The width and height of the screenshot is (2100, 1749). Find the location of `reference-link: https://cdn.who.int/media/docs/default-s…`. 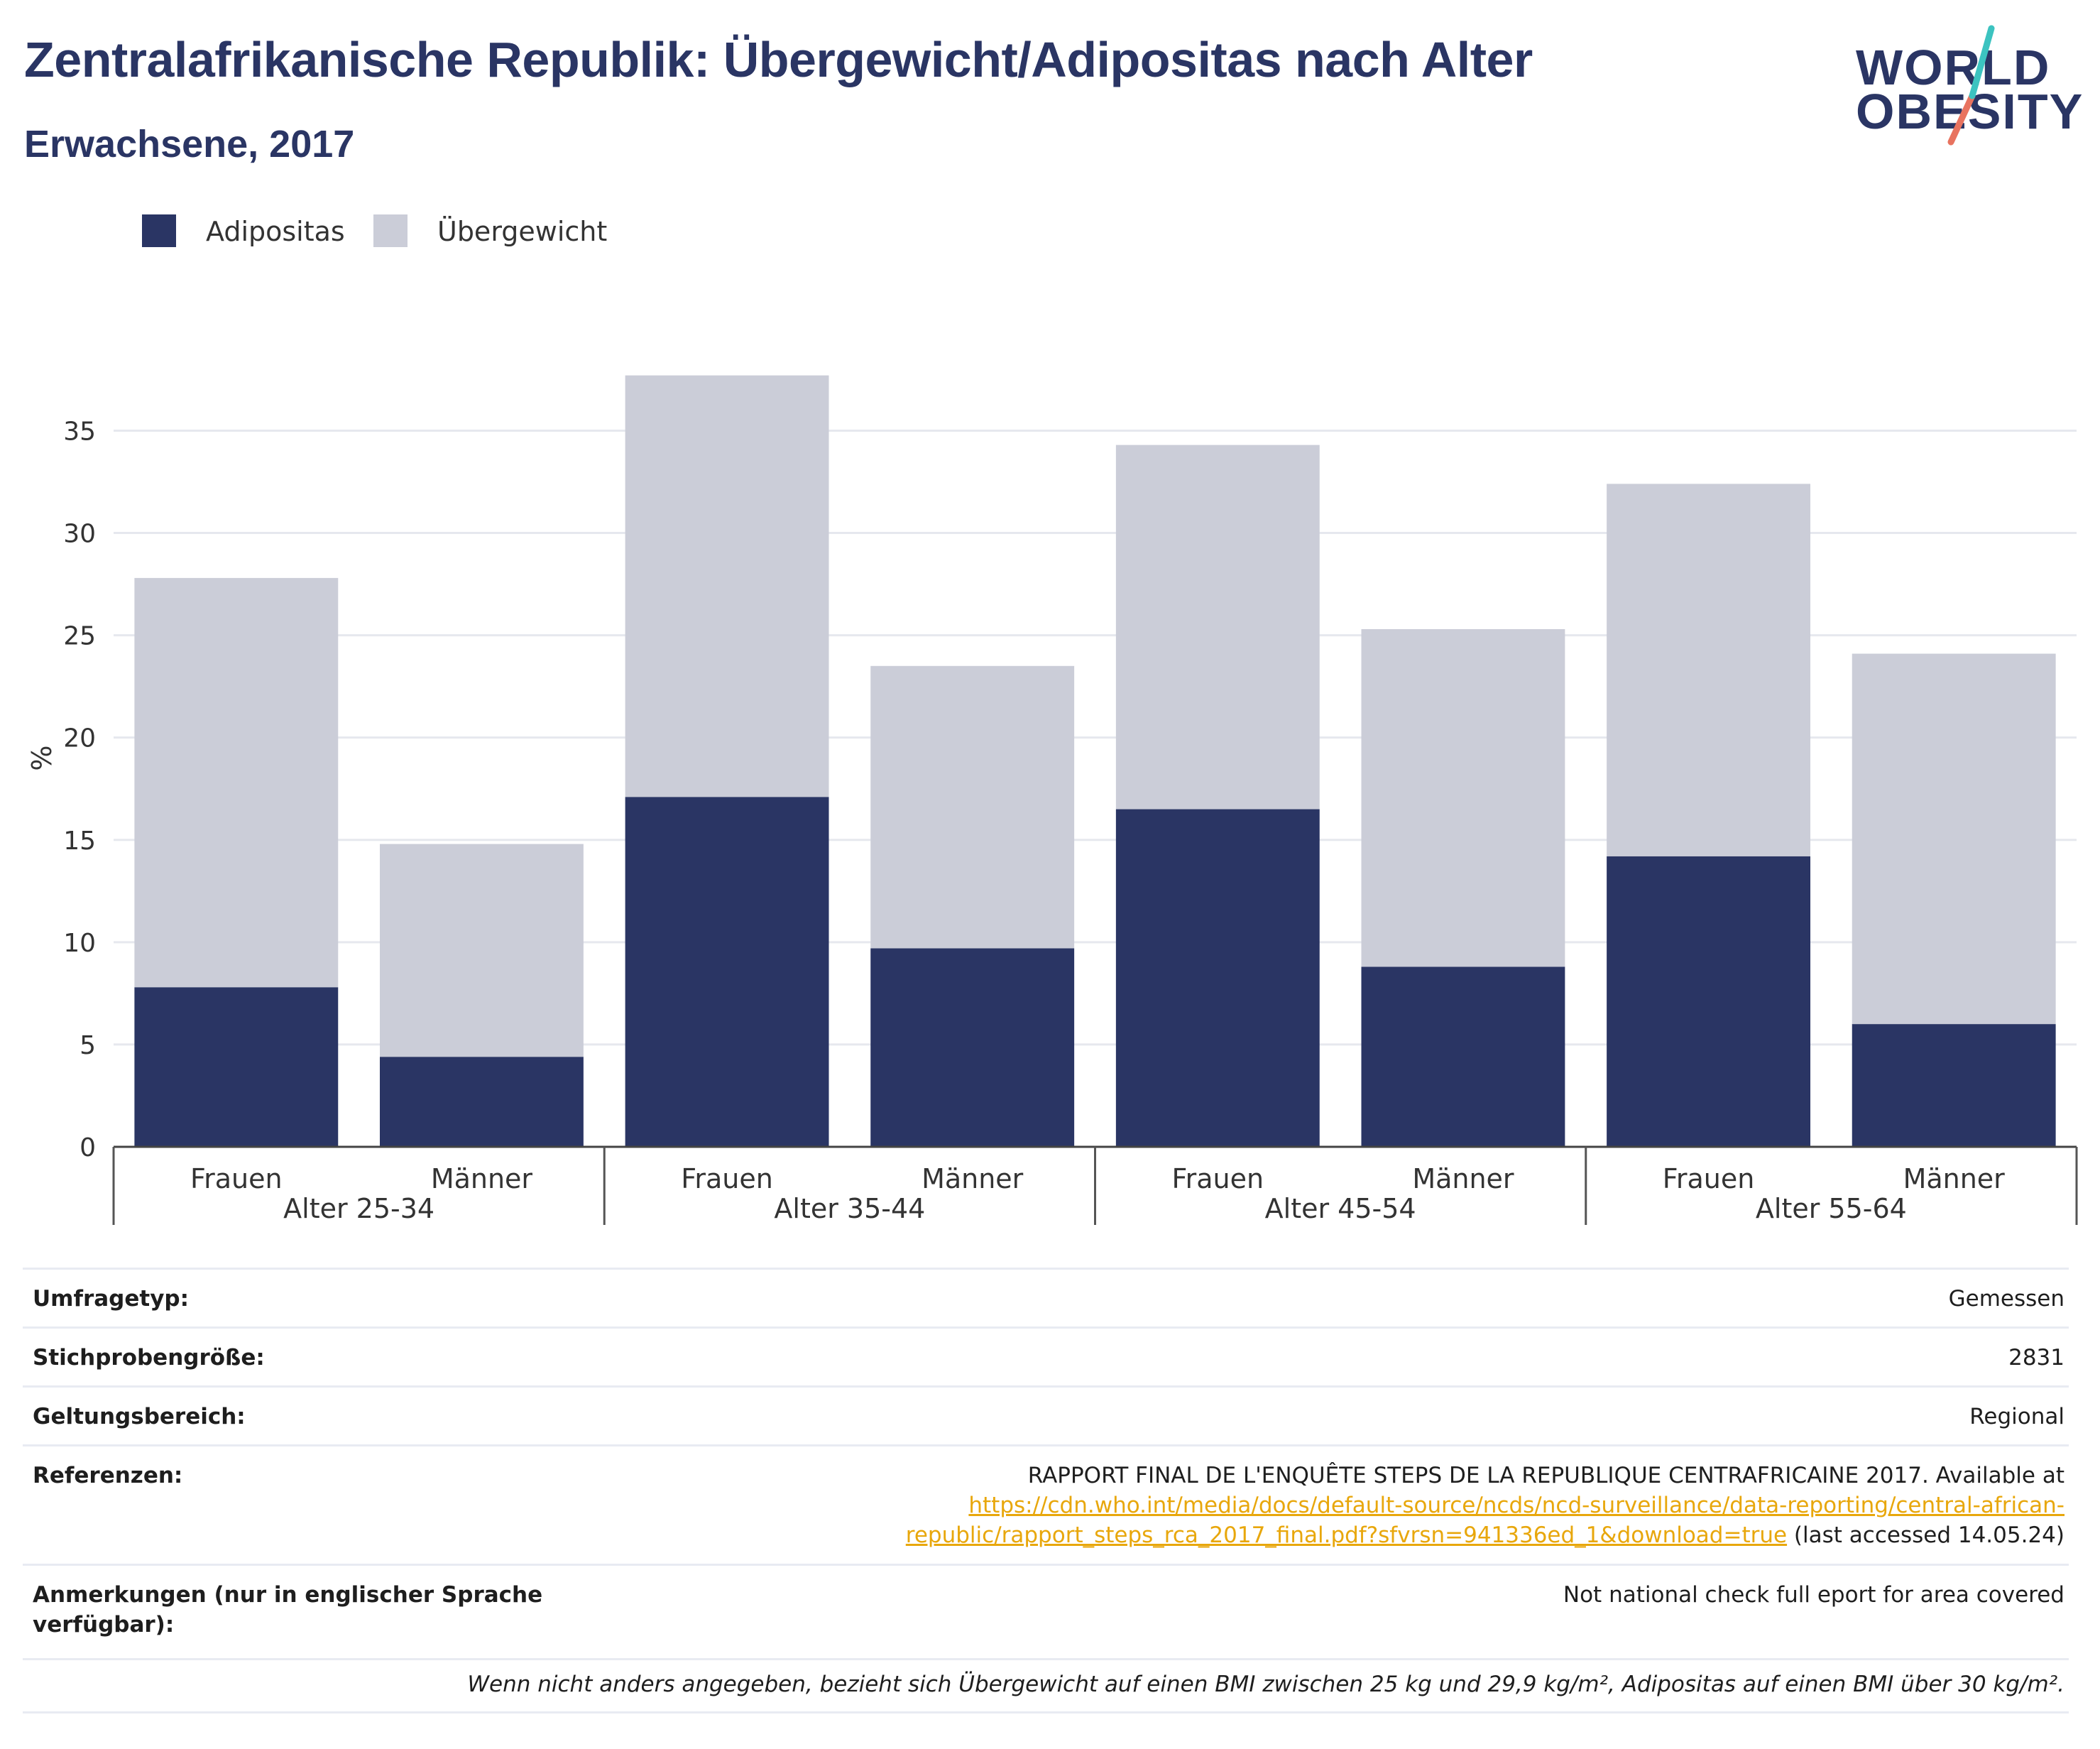

reference-link: https://cdn.who.int/media/docs/default-s… is located at coordinates (1516, 1505).